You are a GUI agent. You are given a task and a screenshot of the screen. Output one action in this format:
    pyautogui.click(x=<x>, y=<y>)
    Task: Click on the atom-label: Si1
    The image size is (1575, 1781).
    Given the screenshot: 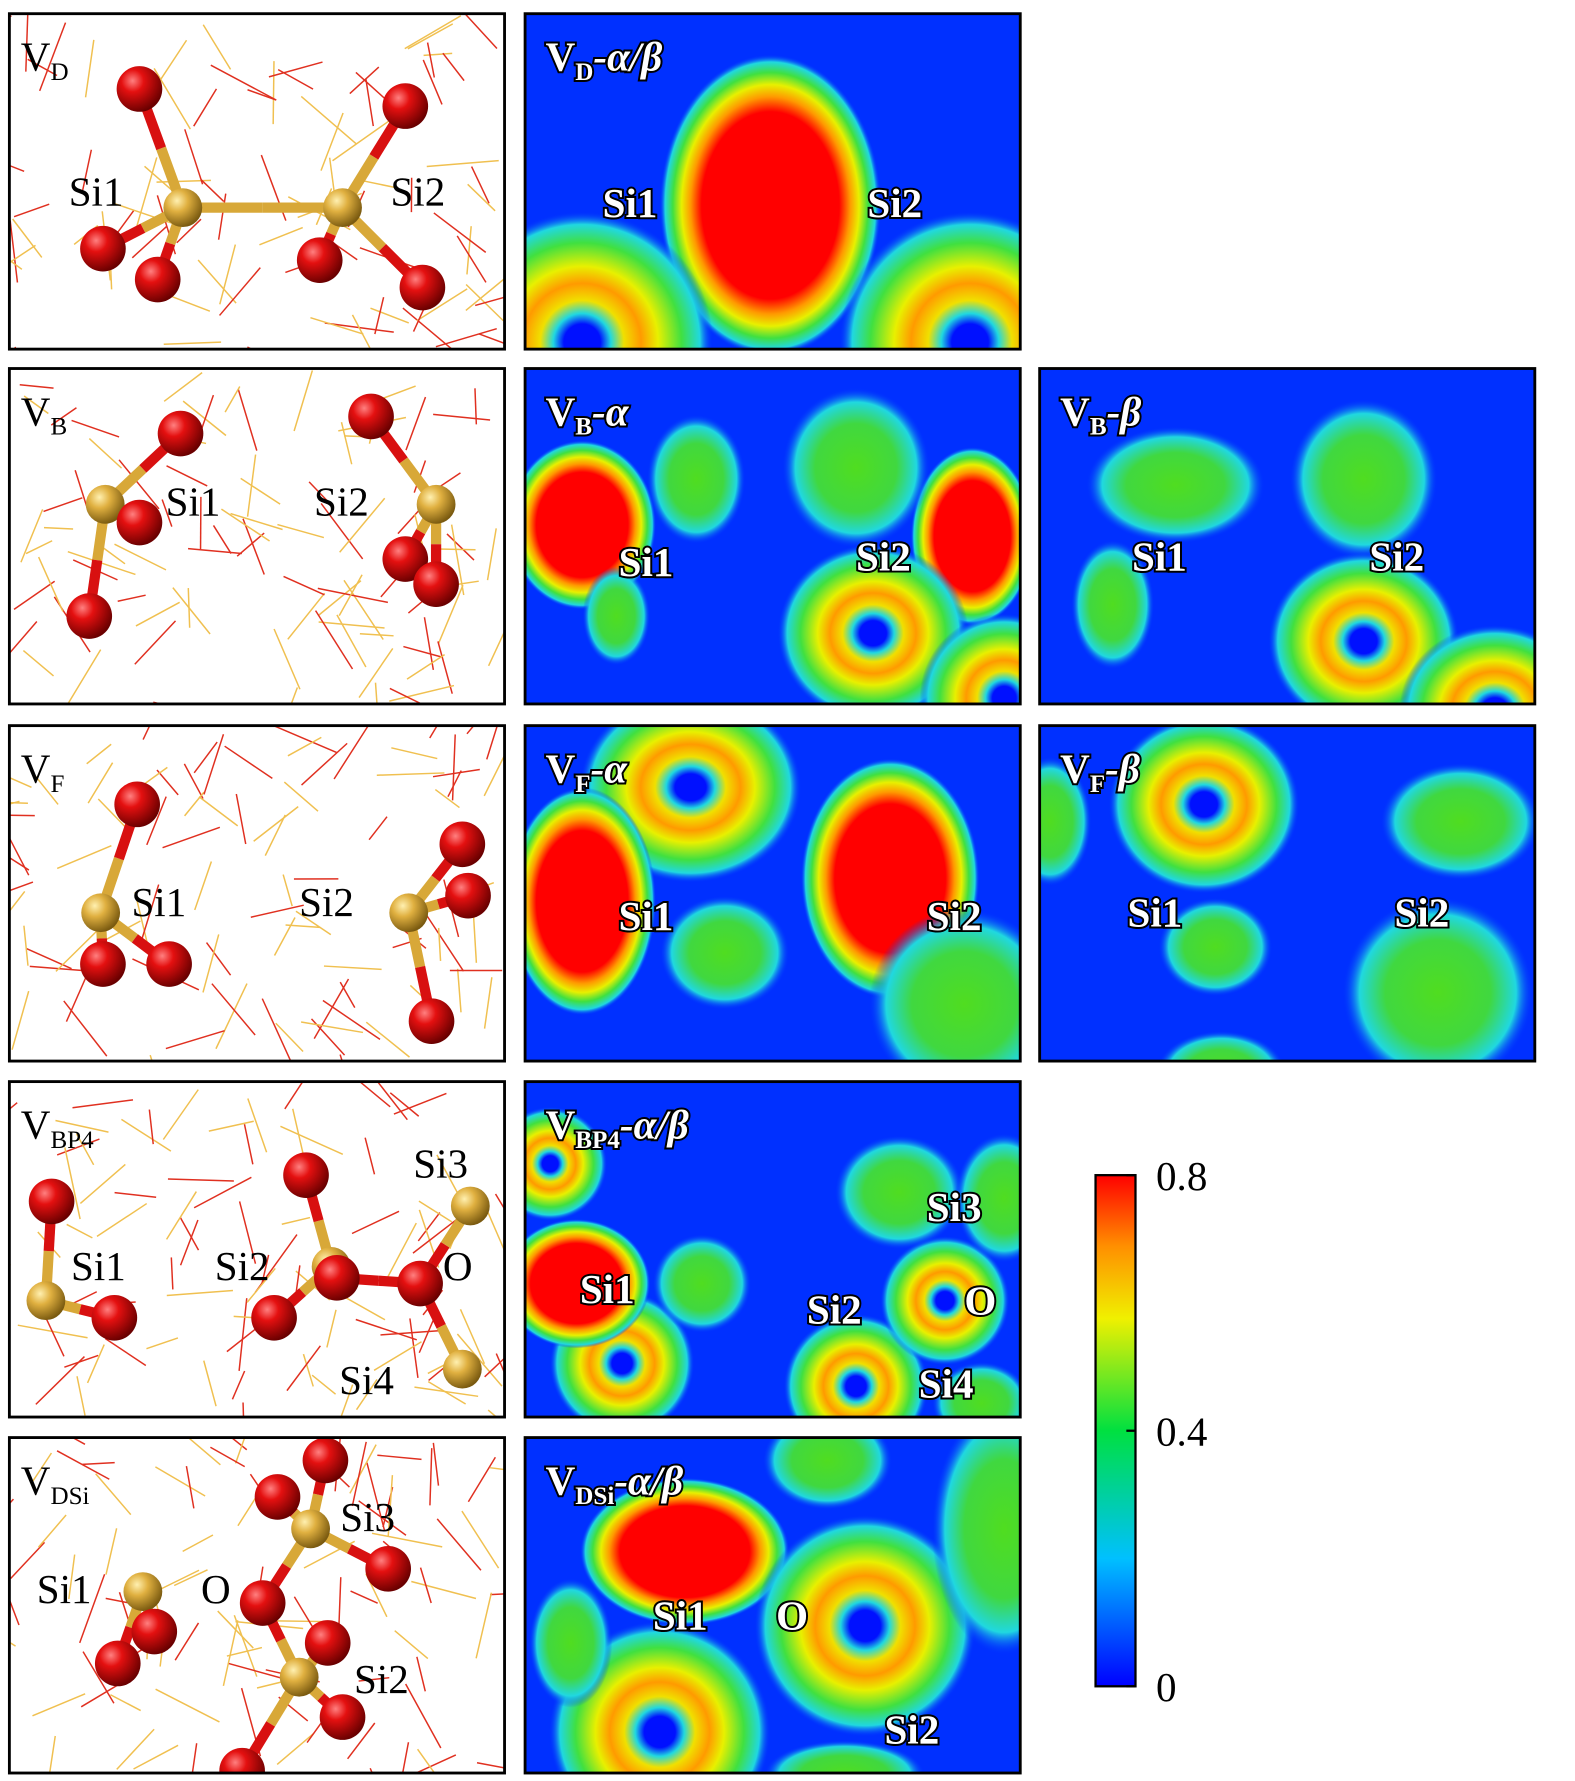 What is the action you would take?
    pyautogui.click(x=193, y=502)
    